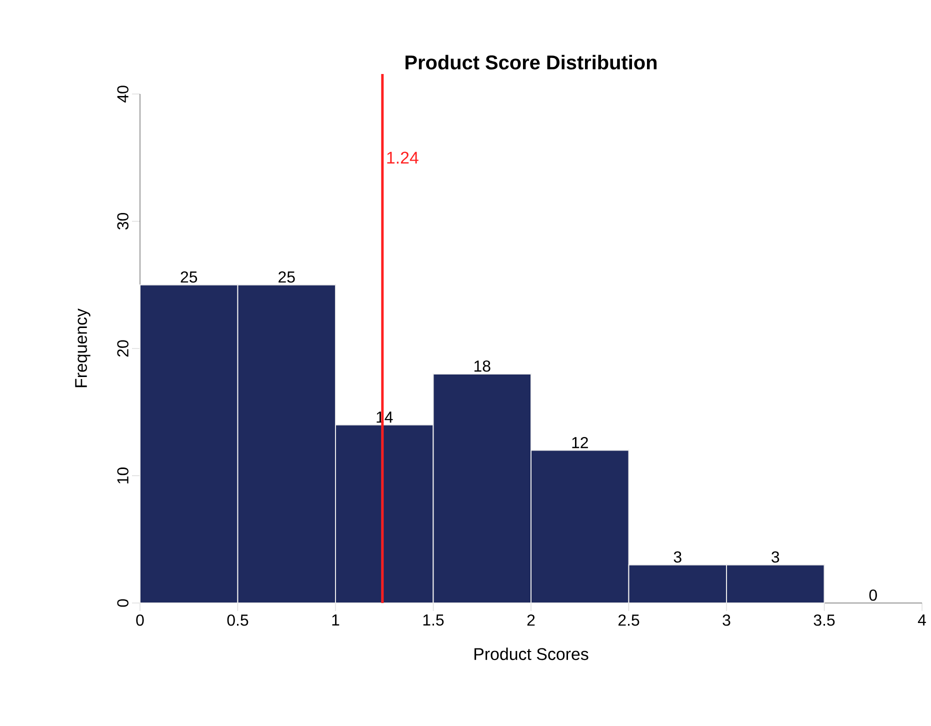 Image resolution: width=931 pixels, height=726 pixels. I want to click on x-tick-label: 4, so click(922, 620).